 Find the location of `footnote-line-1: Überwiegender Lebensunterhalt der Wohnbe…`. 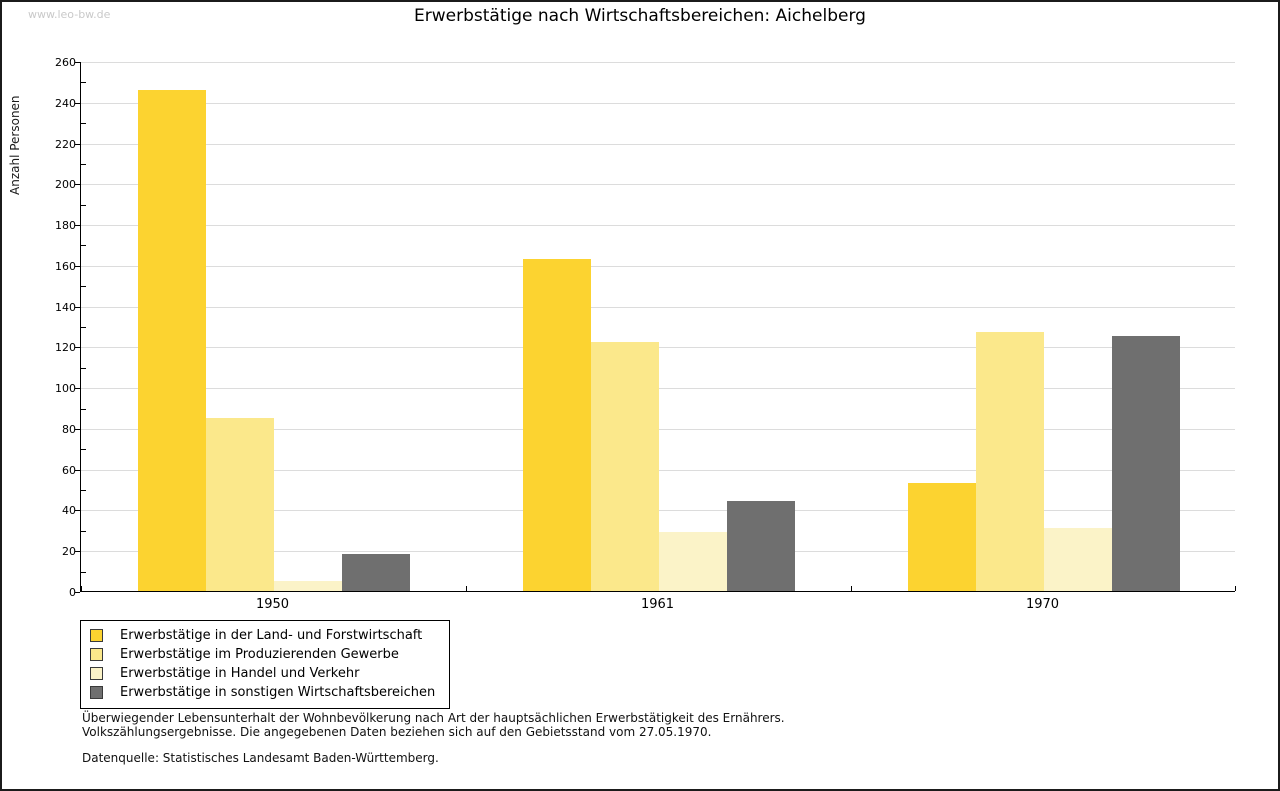

footnote-line-1: Überwiegender Lebensunterhalt der Wohnbe… is located at coordinates (433, 718).